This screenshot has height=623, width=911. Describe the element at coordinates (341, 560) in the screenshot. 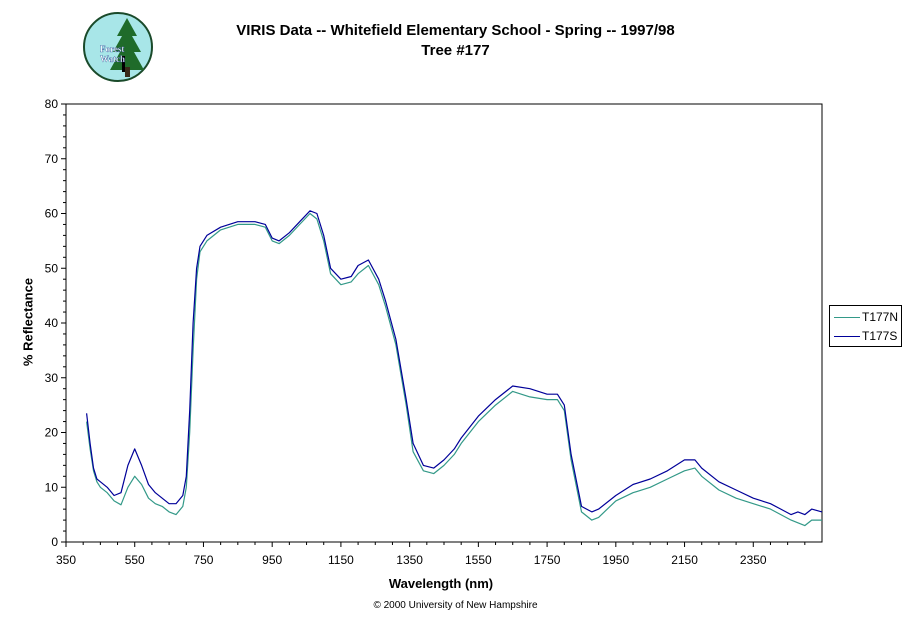

I see `x-tick-label: 1150` at that location.